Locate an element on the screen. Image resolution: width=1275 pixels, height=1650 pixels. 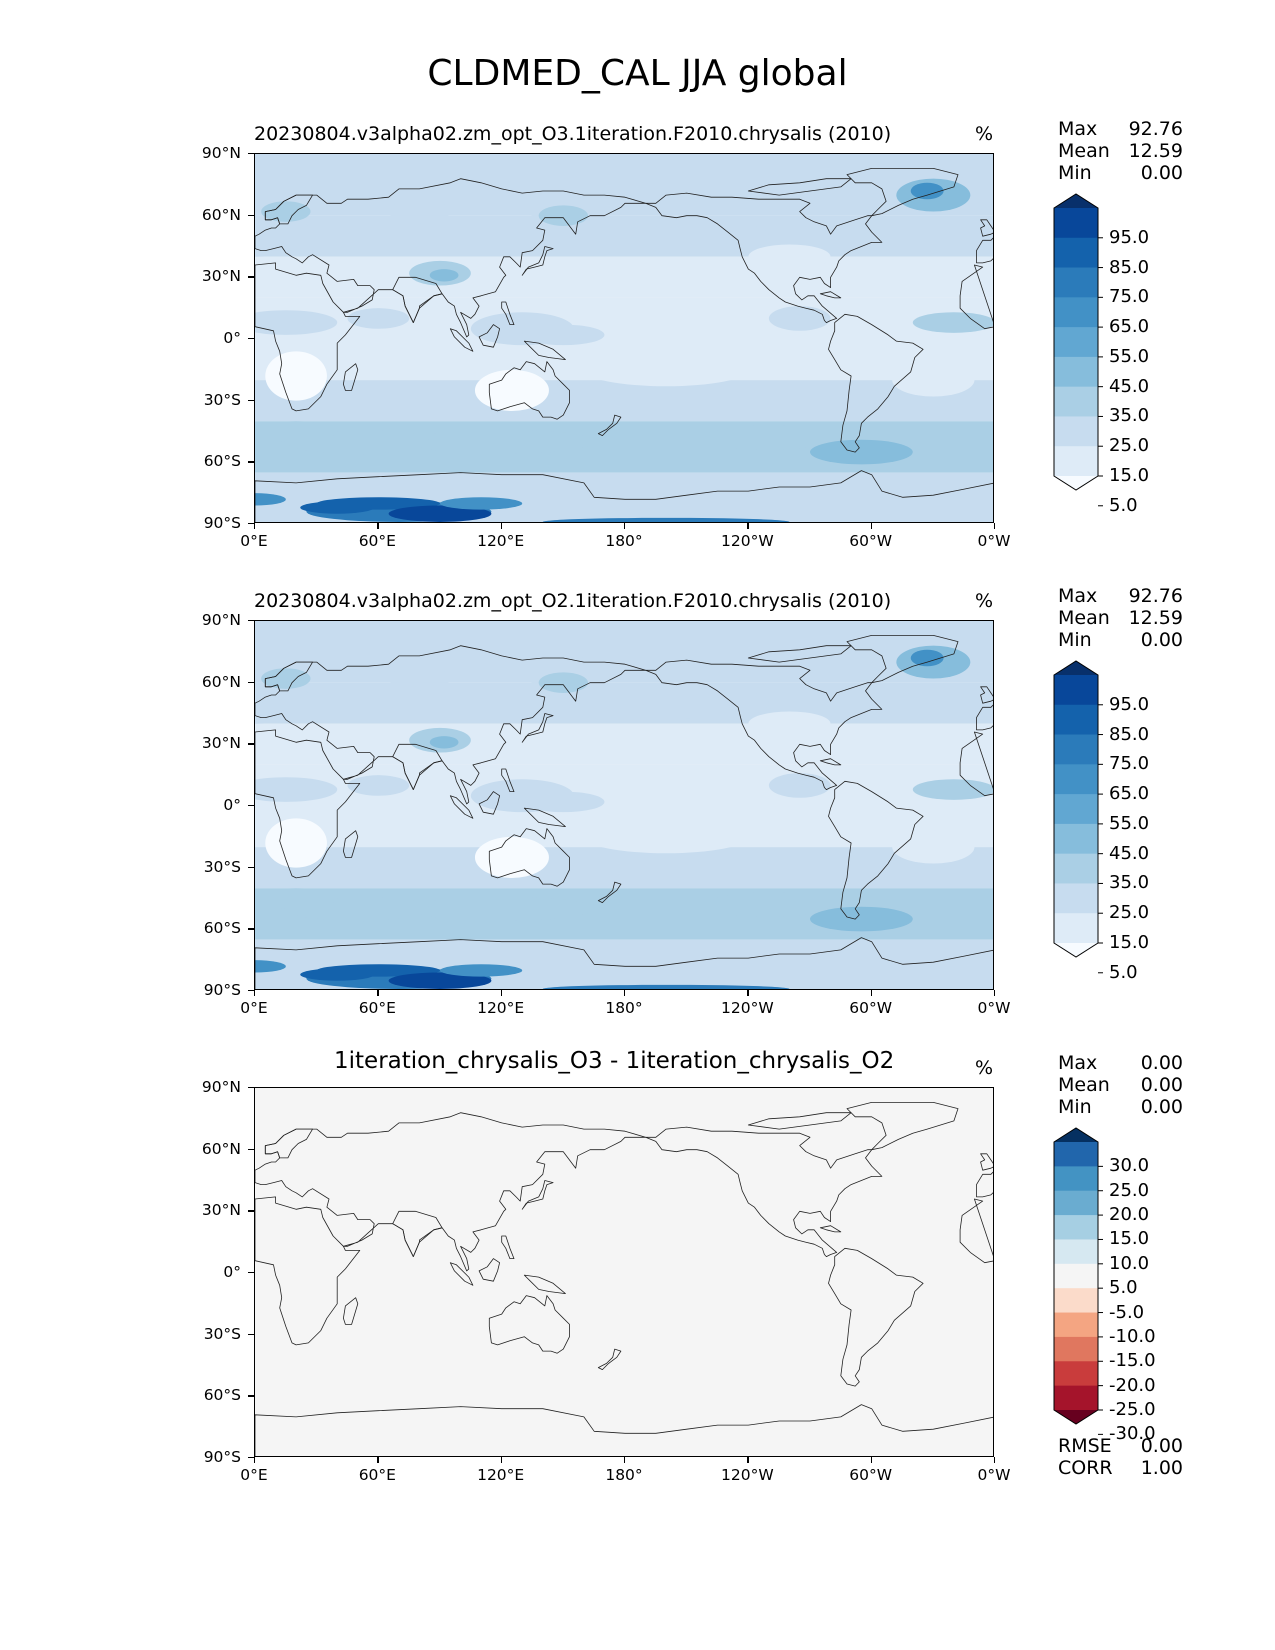
lat-tick-label: 30°S is located at coordinates (222, 1333).